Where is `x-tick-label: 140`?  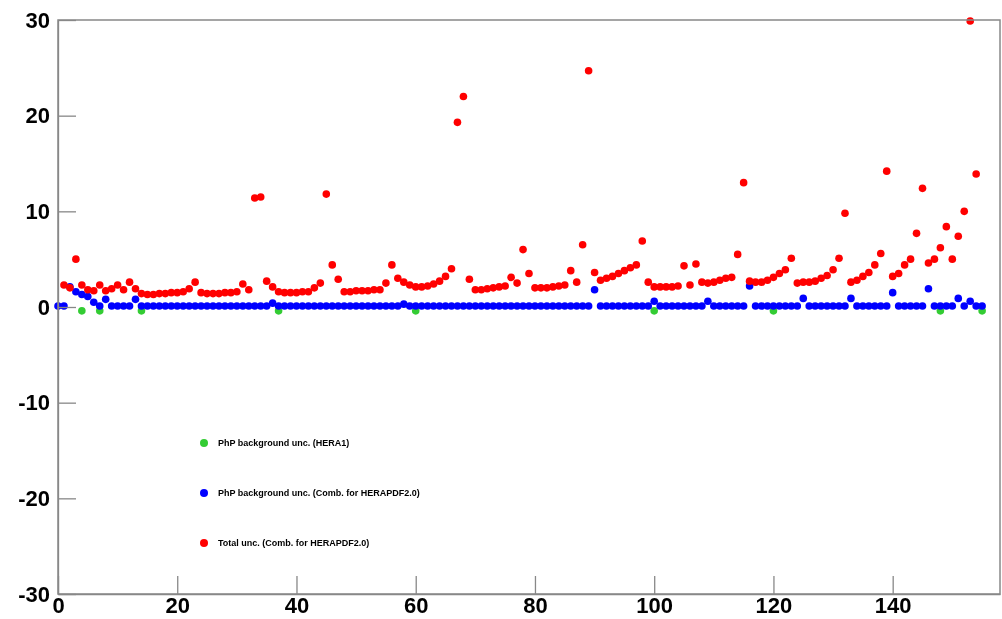
x-tick-label: 140 is located at coordinates (893, 606).